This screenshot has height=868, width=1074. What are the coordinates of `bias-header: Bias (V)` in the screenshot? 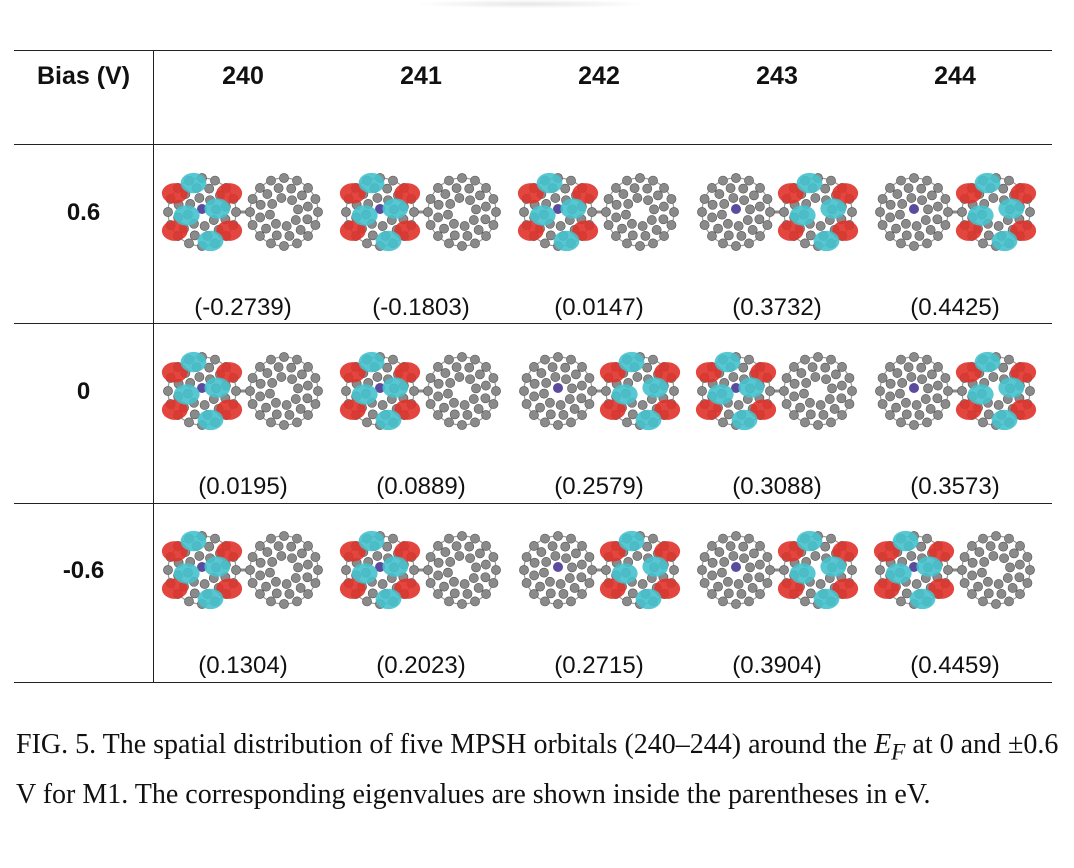 It's located at (83, 76).